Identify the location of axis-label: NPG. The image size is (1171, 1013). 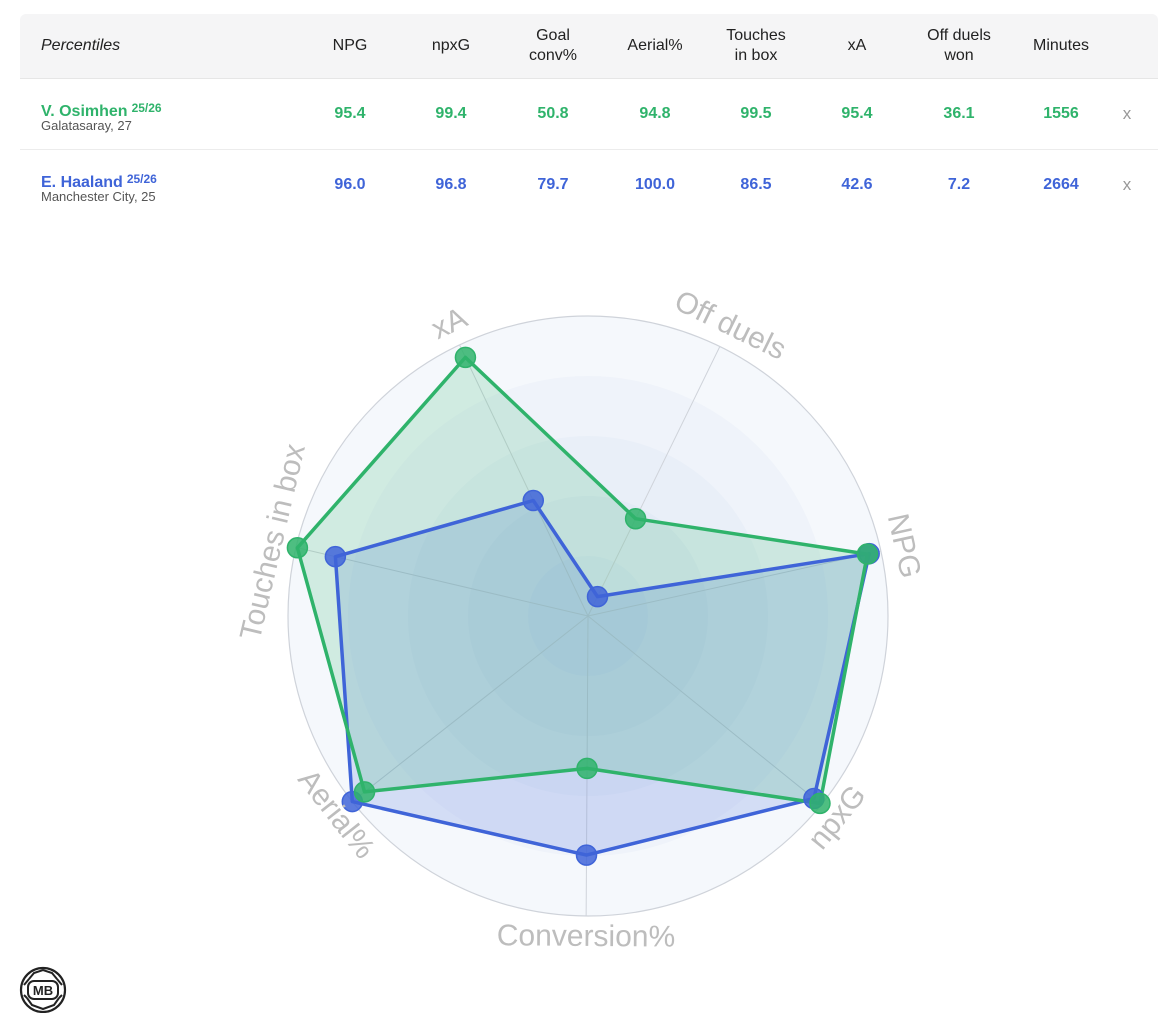
(904, 546).